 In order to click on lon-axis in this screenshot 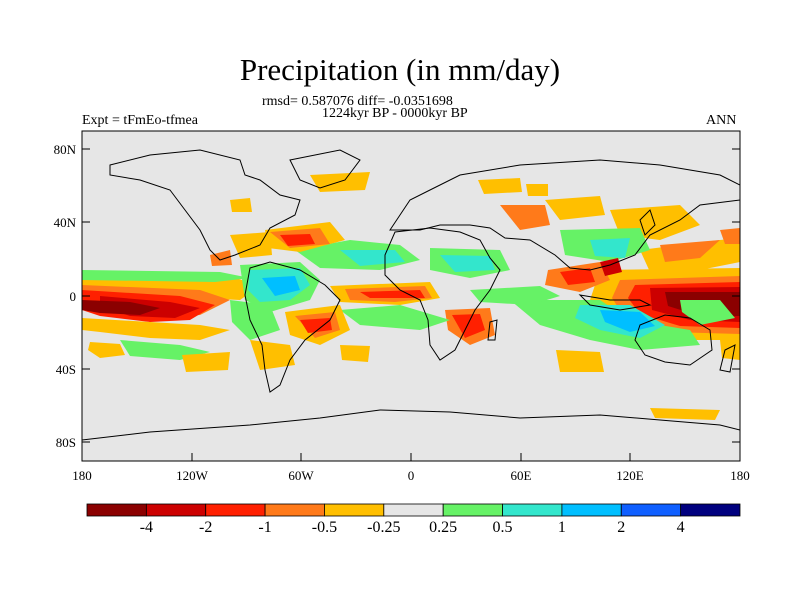, I will do `click(411, 457)`.